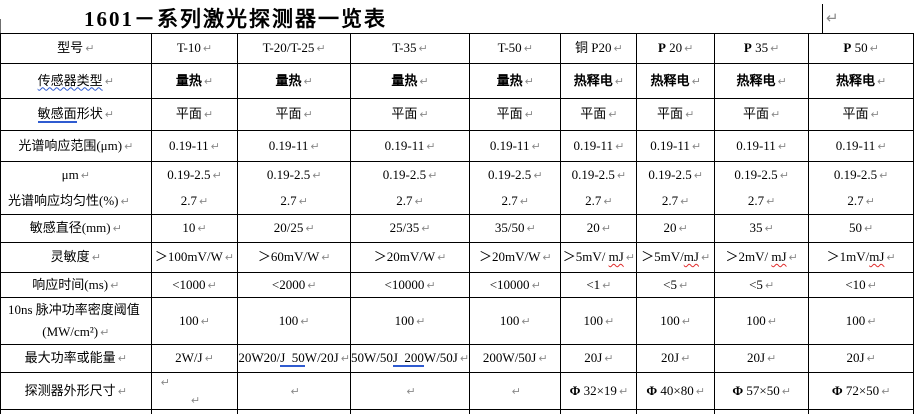 The height and width of the screenshot is (414, 914). Describe the element at coordinates (515, 228) in the screenshot. I see `table-cell: 35/50 ↵` at that location.